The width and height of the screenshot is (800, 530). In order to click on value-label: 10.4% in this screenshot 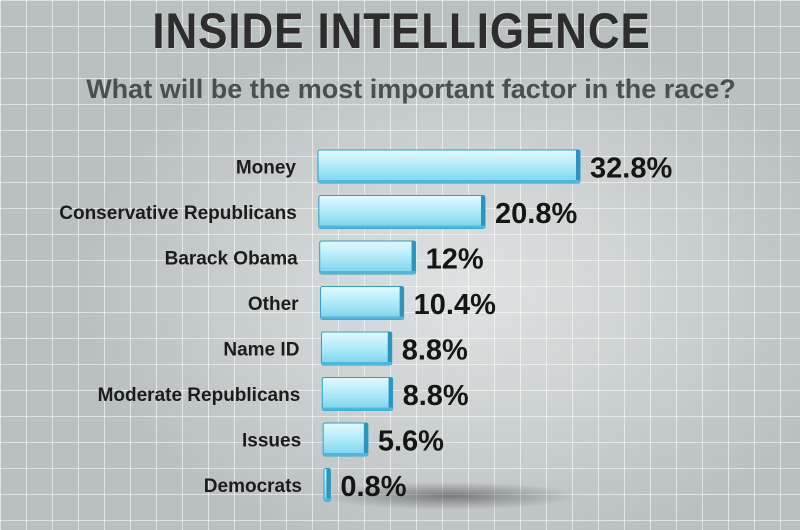, I will do `click(455, 305)`.